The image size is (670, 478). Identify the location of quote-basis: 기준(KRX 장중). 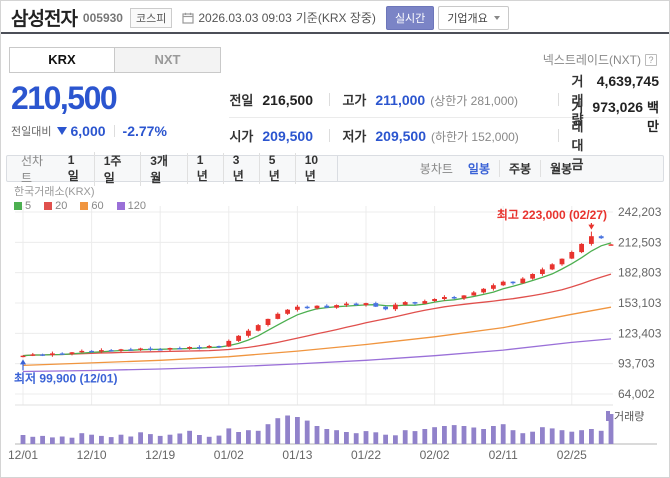
(335, 18).